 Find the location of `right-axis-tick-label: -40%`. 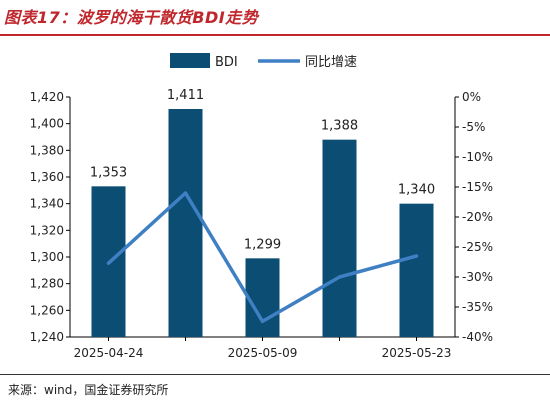

right-axis-tick-label: -40% is located at coordinates (477, 337).